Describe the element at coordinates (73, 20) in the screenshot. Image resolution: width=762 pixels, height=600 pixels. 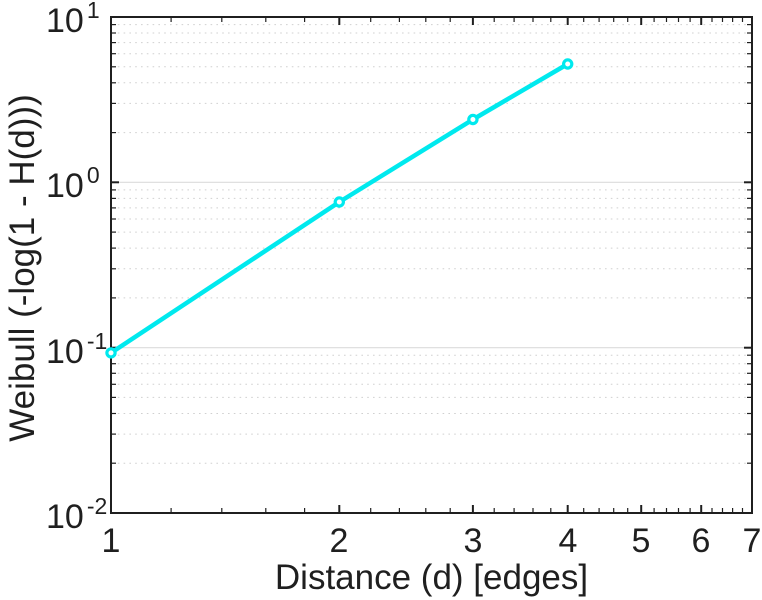
I see `y-tick-label: 10 1` at that location.